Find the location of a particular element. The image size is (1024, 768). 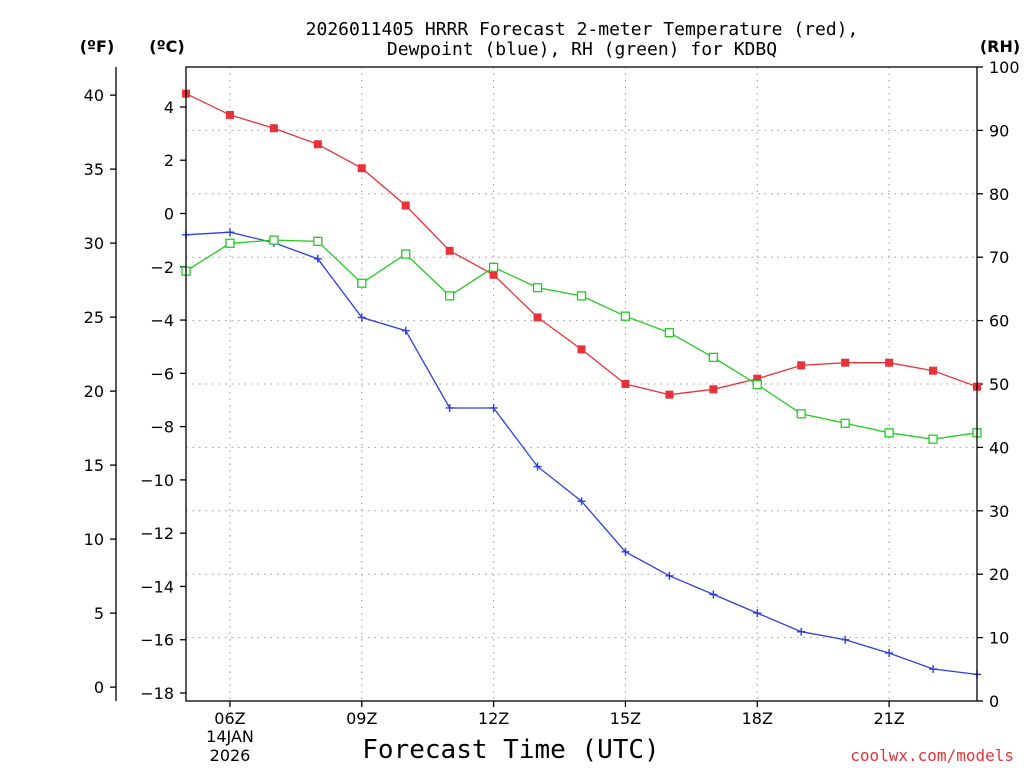

fahrenheit-tick-label: 20 is located at coordinates (94, 391).